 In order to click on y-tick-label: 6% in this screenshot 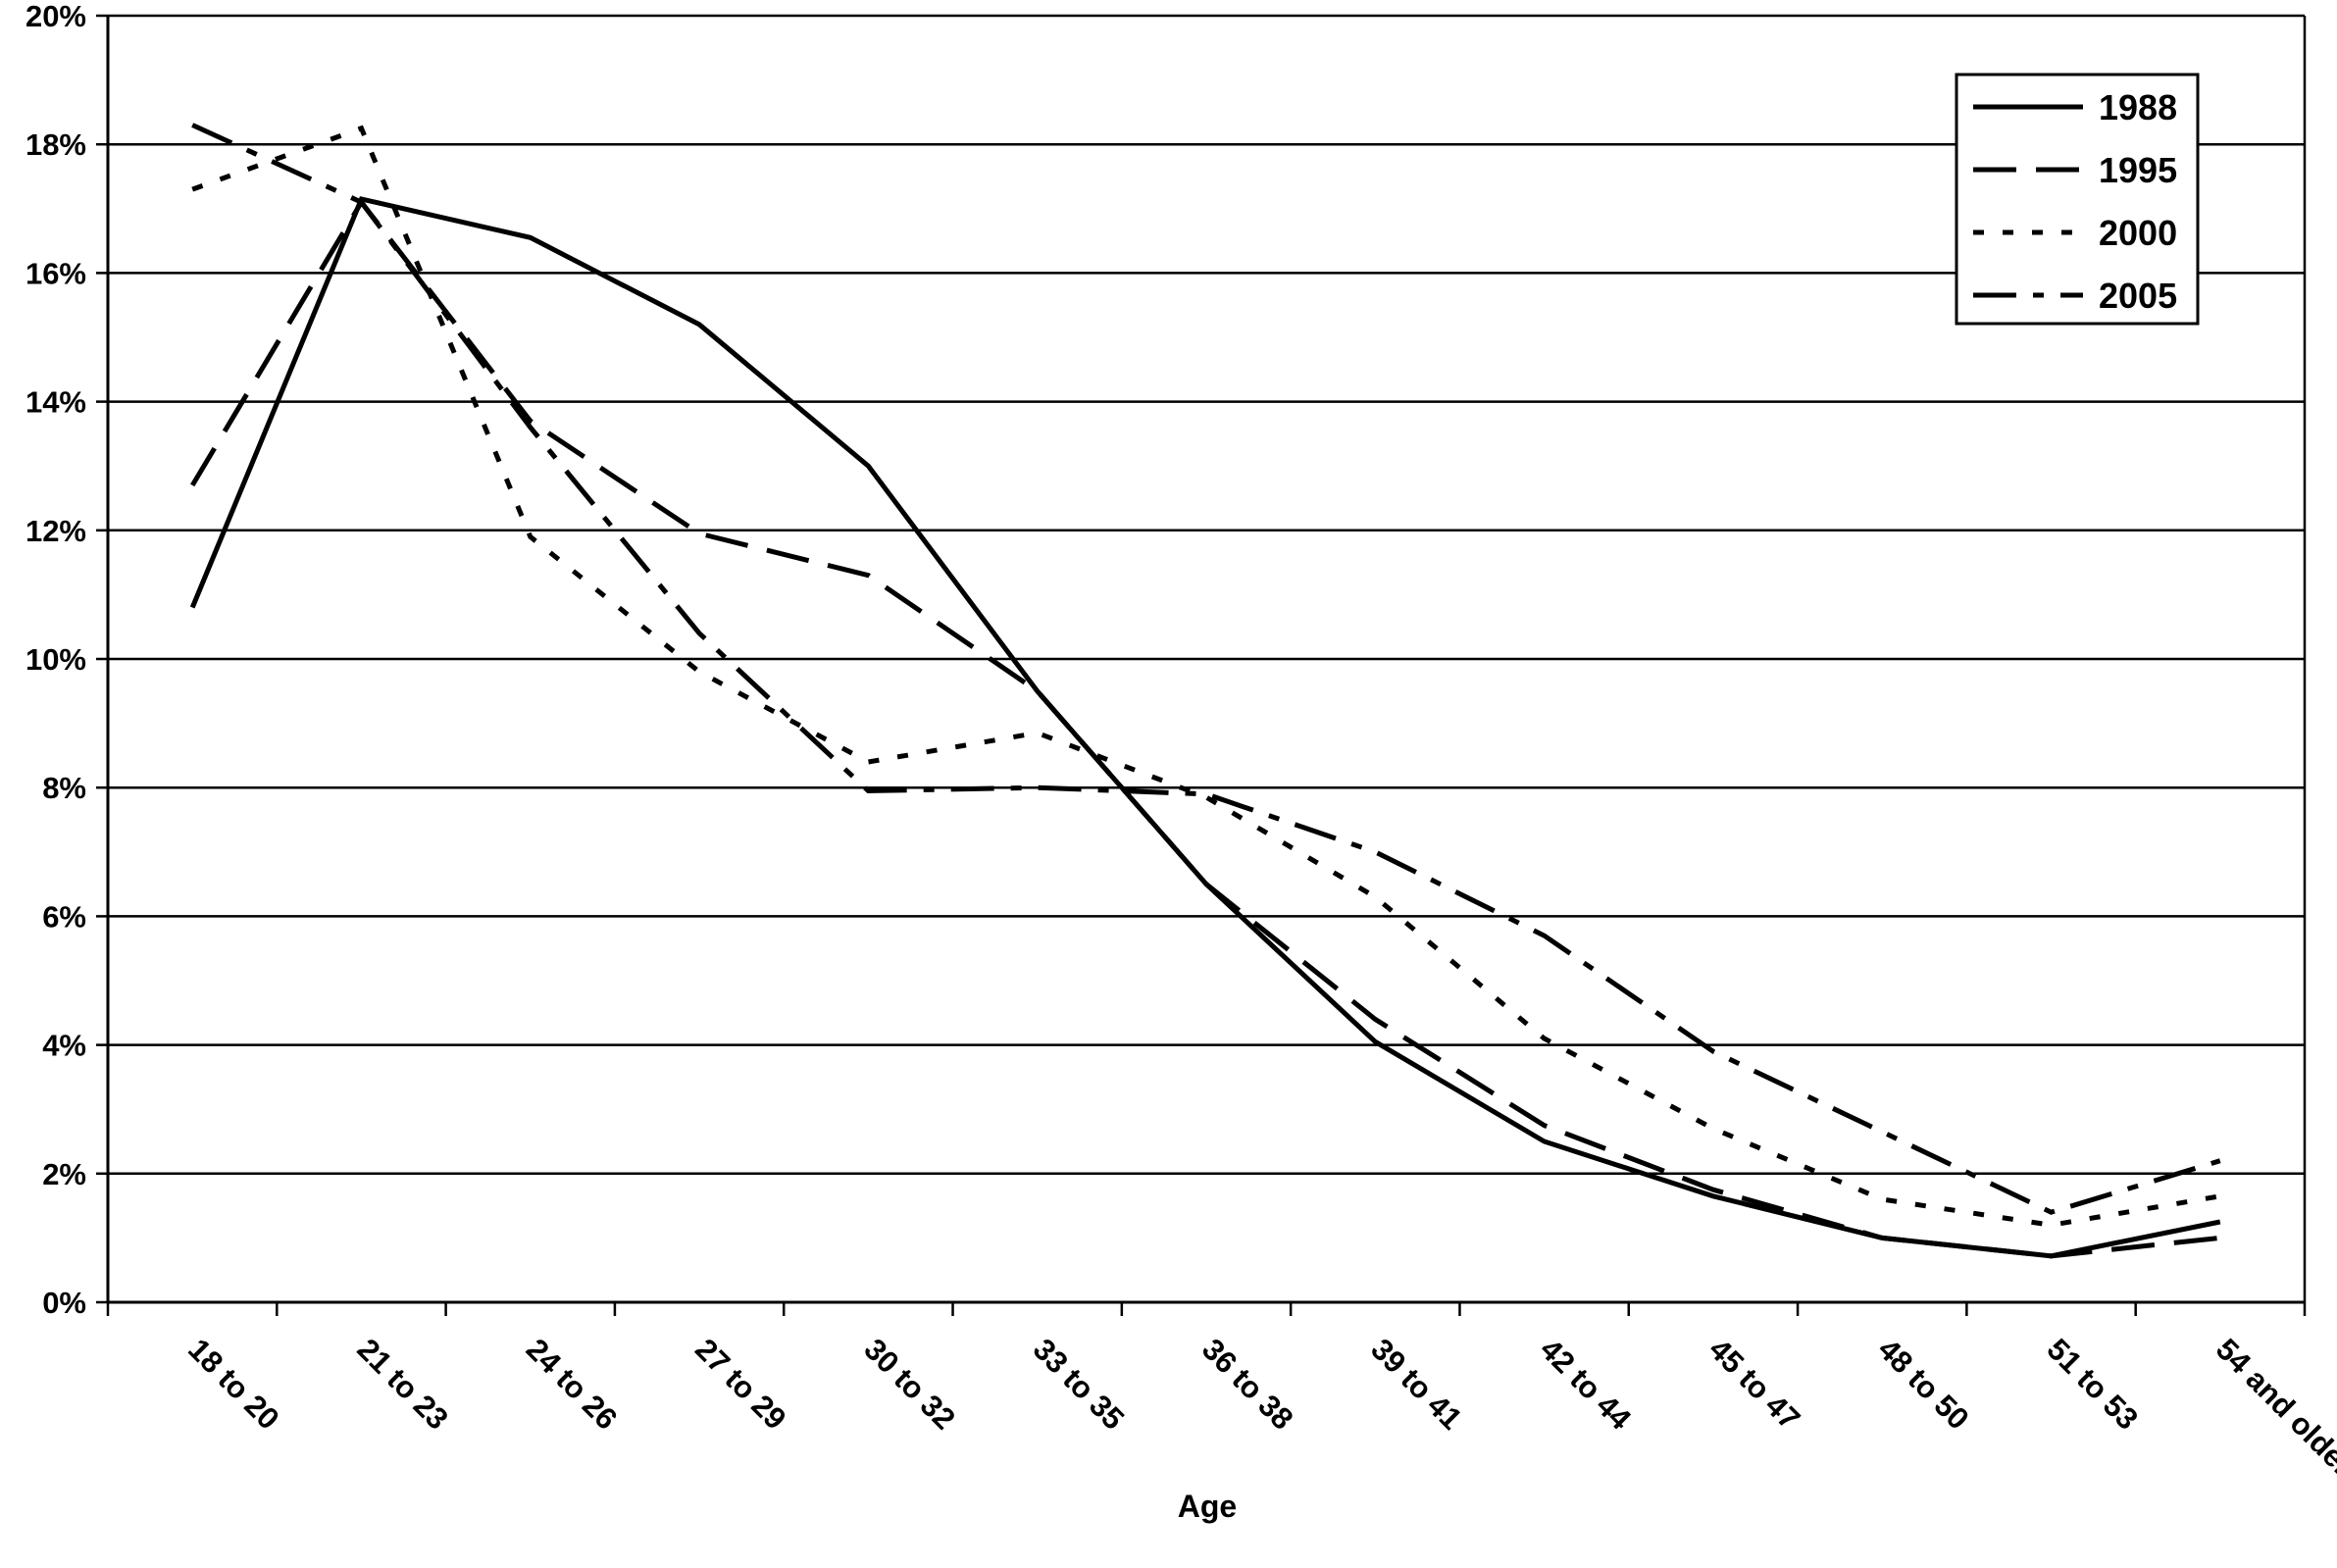, I will do `click(64, 916)`.